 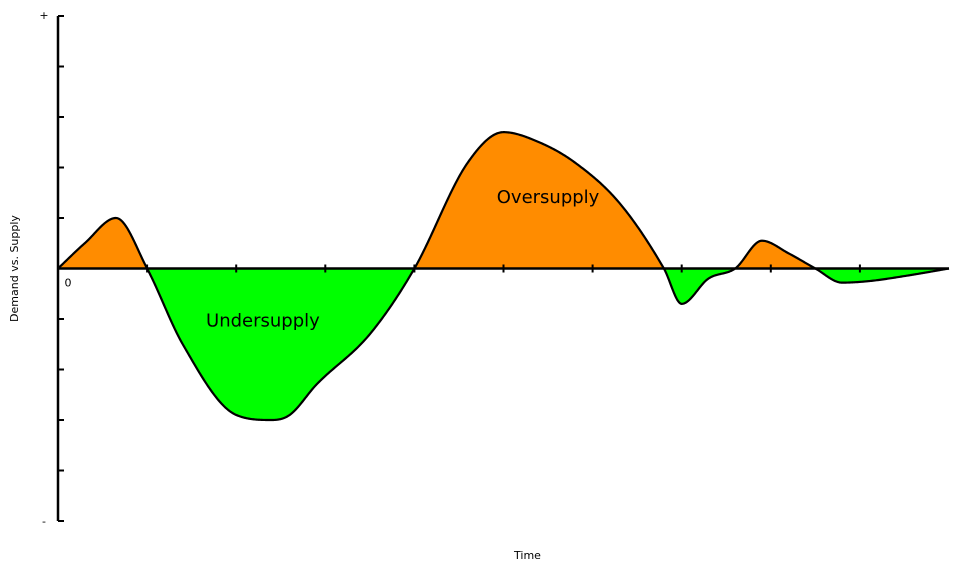 What do you see at coordinates (44, 521) in the screenshot?
I see `y-axis-bottom-label: -` at bounding box center [44, 521].